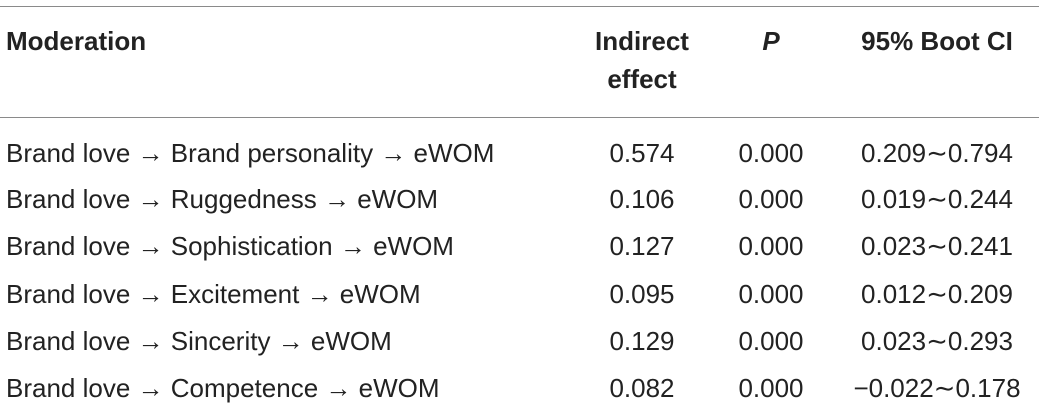  I want to click on row-ci: 0.012∼0.209, so click(937, 294).